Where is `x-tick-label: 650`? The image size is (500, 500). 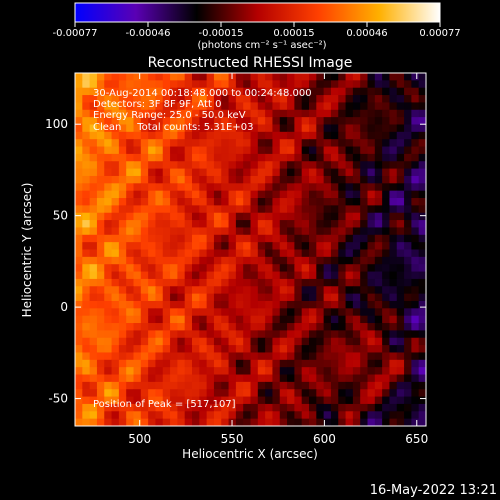 x-tick-label: 650 is located at coordinates (416, 439).